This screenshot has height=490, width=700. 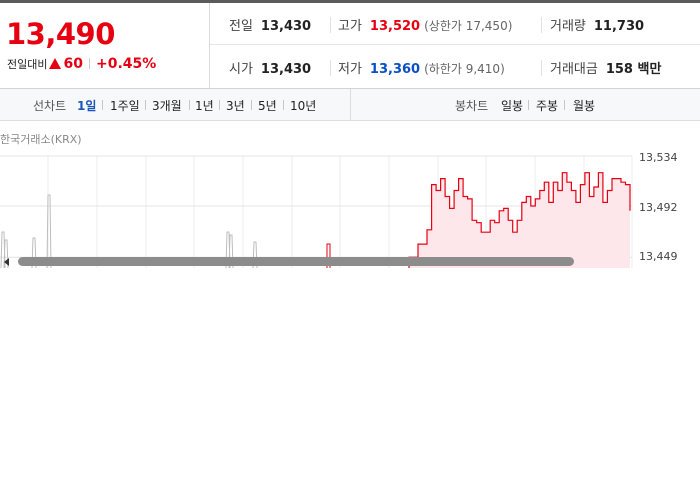 I want to click on y-tick-label: 13,492, so click(x=658, y=207).